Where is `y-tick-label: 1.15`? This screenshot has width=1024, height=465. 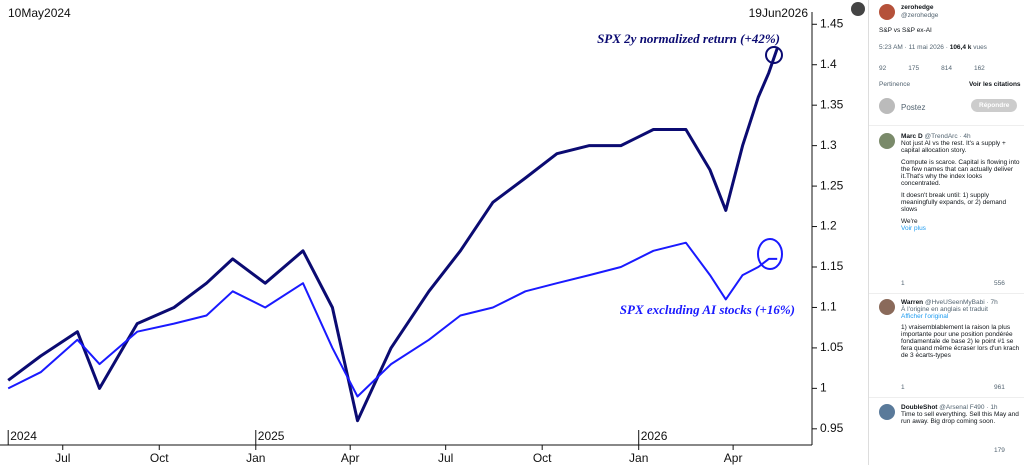
y-tick-label: 1.15 is located at coordinates (832, 266).